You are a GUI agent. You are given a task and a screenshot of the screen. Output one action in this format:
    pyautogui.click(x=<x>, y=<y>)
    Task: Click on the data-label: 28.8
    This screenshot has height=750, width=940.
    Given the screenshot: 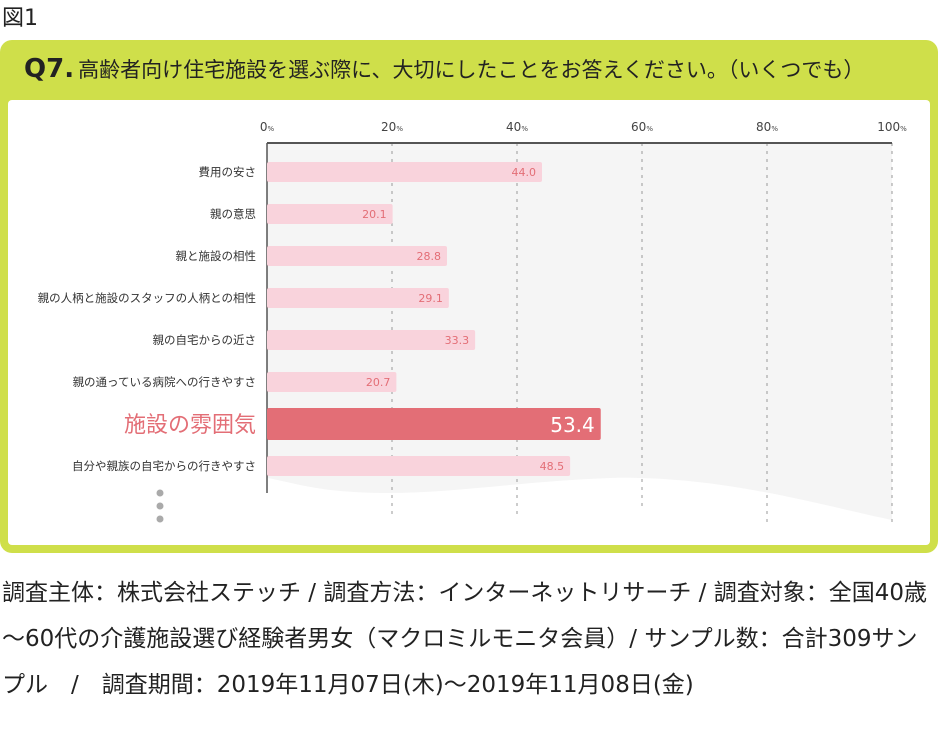 What is the action you would take?
    pyautogui.click(x=429, y=256)
    